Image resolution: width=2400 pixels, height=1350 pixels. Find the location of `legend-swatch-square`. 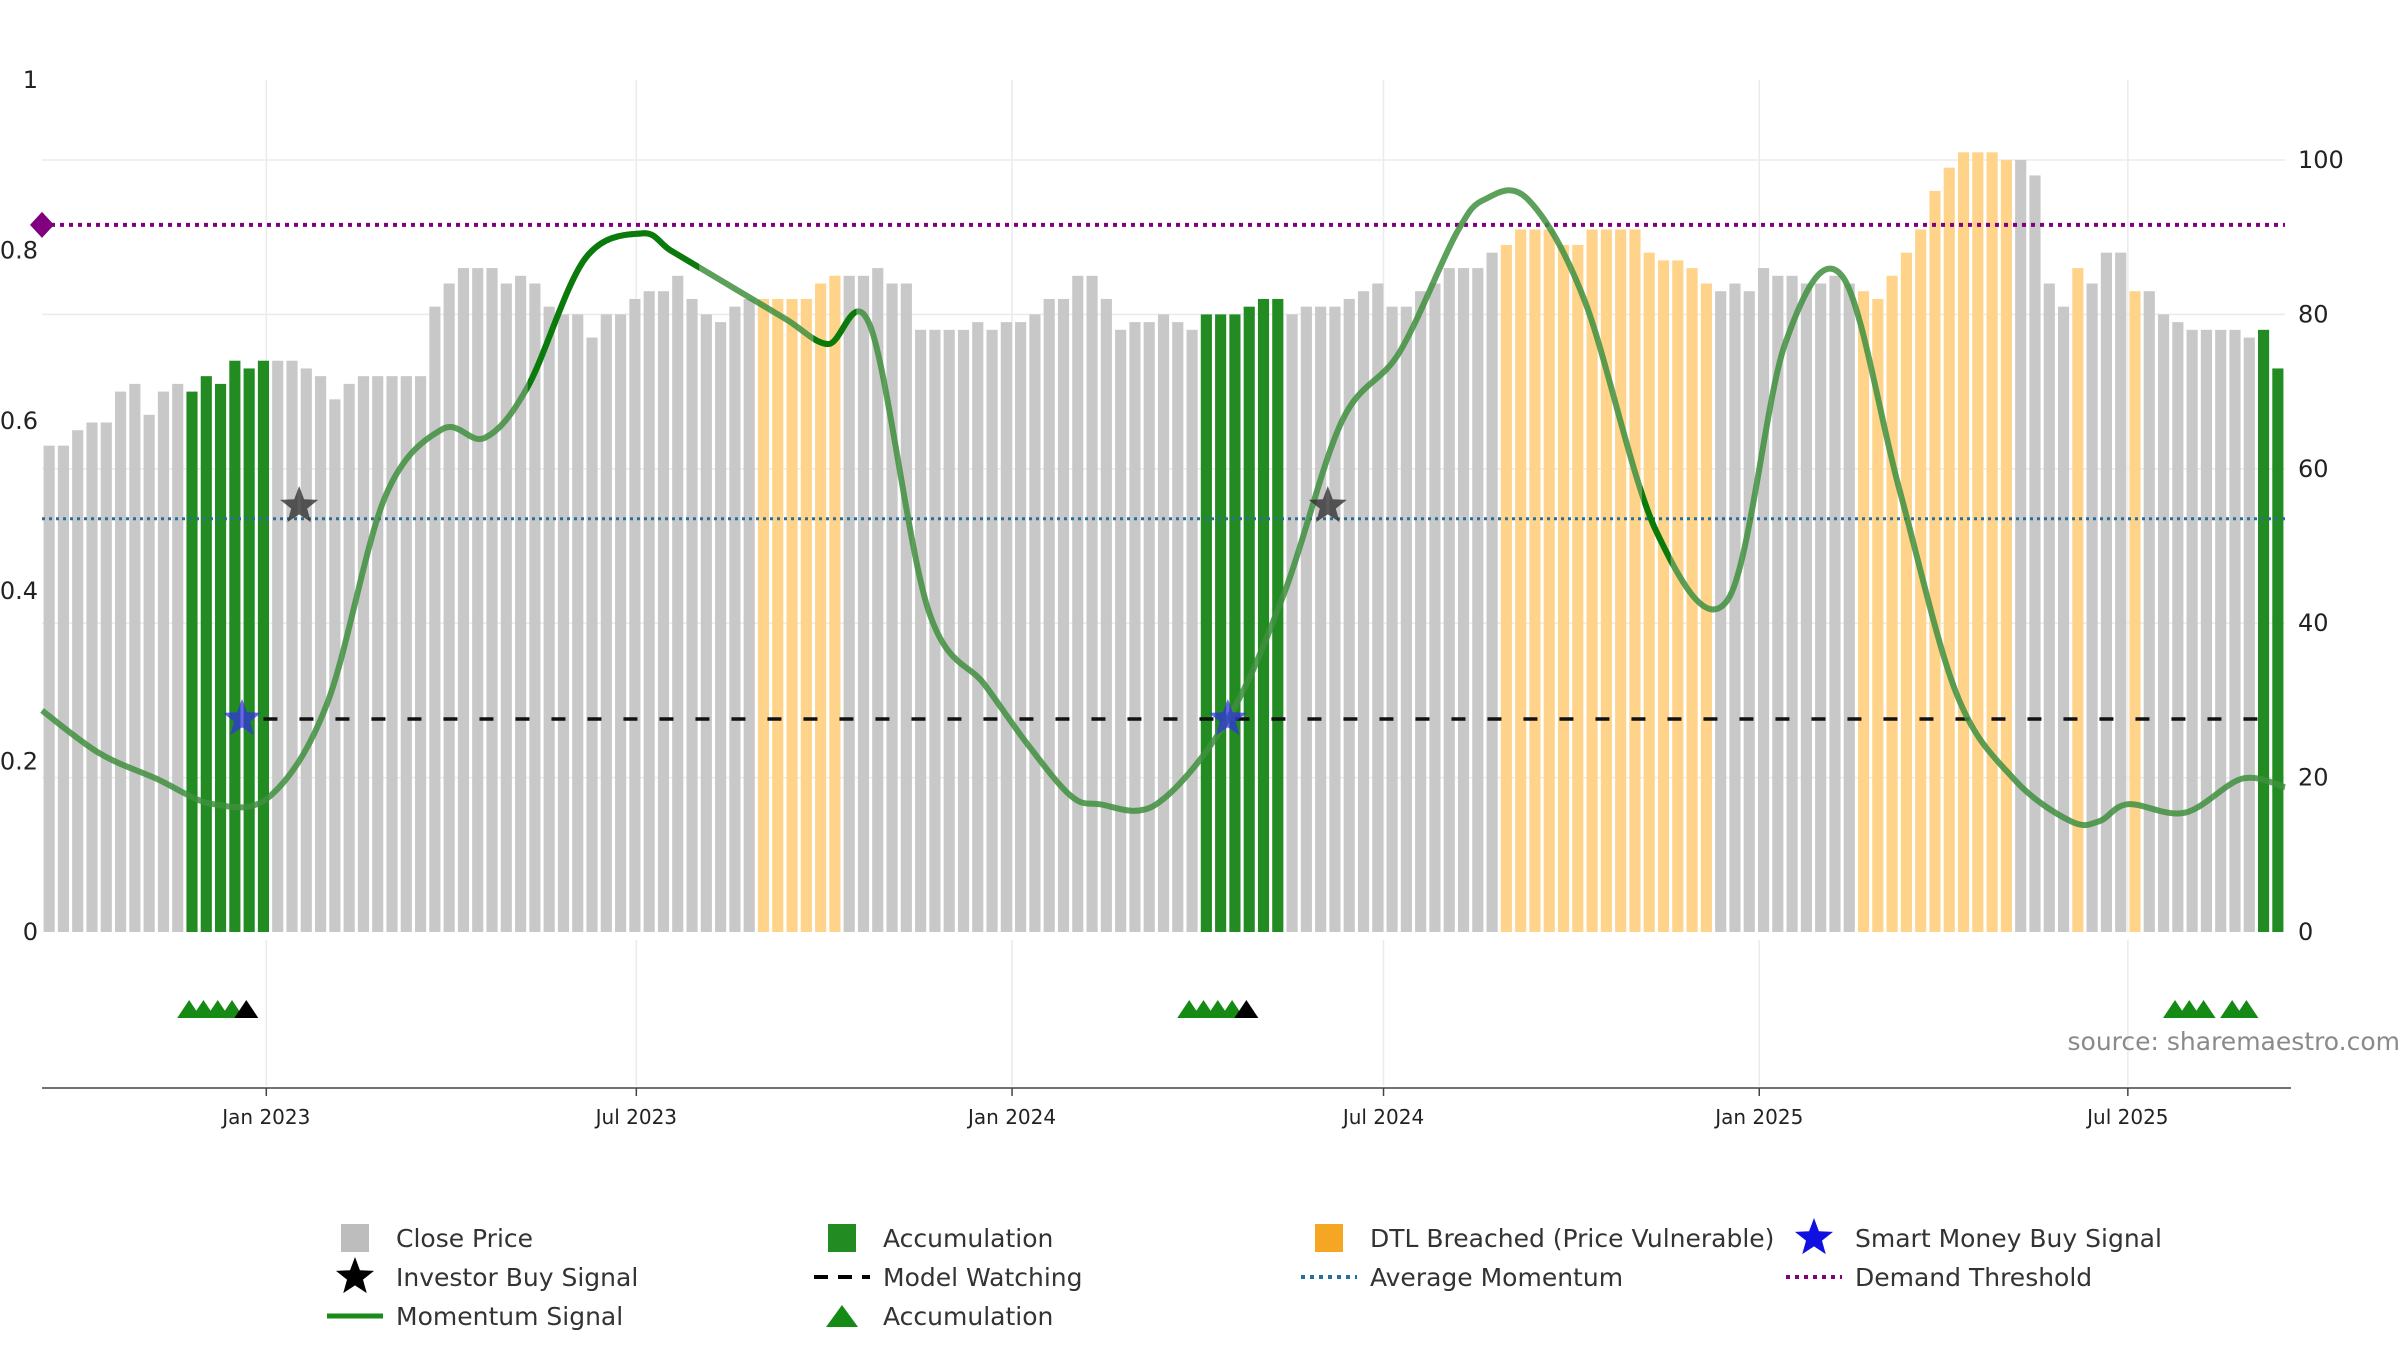

legend-swatch-square is located at coordinates (1329, 1238).